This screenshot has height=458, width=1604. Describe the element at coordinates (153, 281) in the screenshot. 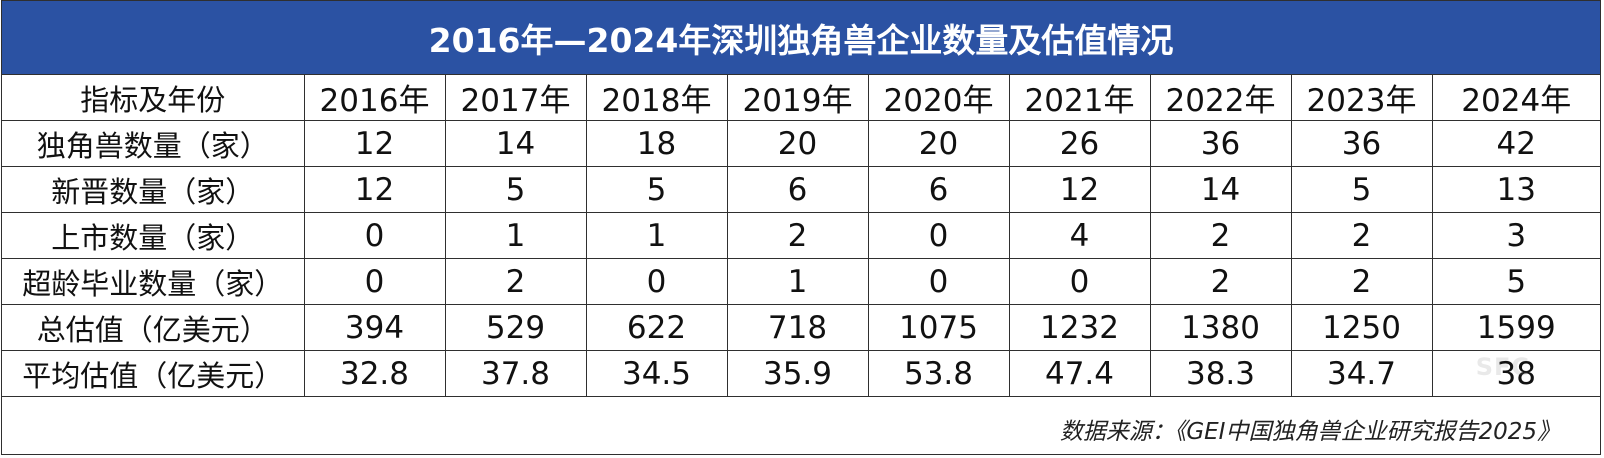

I see `row-label: 超龄毕业数量（家）` at that location.